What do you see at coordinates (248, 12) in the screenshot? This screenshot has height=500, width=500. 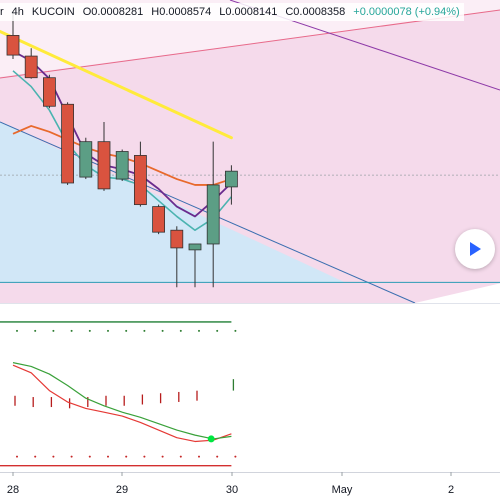 I see `low-value: L0.0008141` at bounding box center [248, 12].